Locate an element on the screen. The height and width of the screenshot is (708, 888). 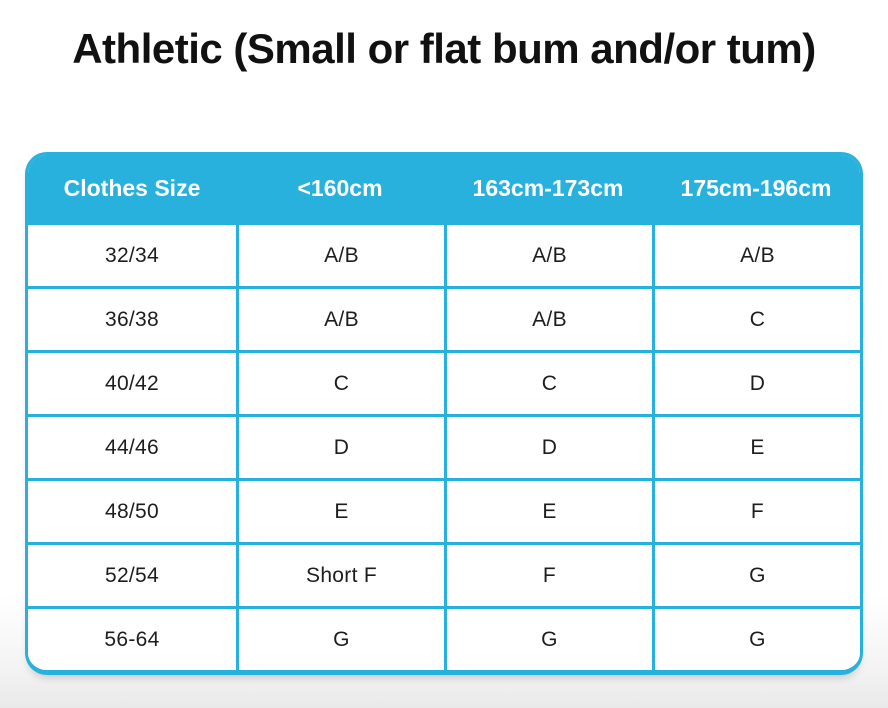
table-row: 44/46 D D E is located at coordinates (444, 446).